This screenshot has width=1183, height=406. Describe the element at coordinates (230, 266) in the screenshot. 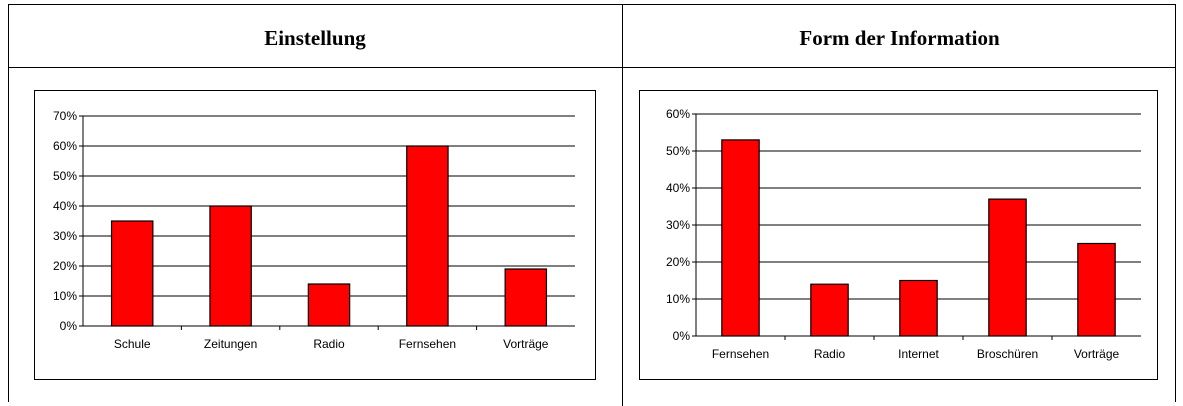

I see `bar-zeitungen` at that location.